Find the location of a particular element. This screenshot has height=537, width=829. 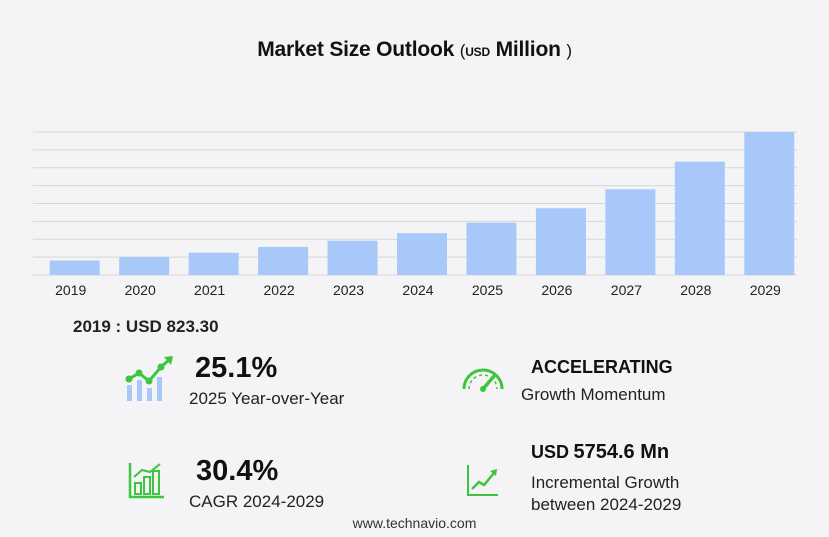

bar-2029 is located at coordinates (769, 203).